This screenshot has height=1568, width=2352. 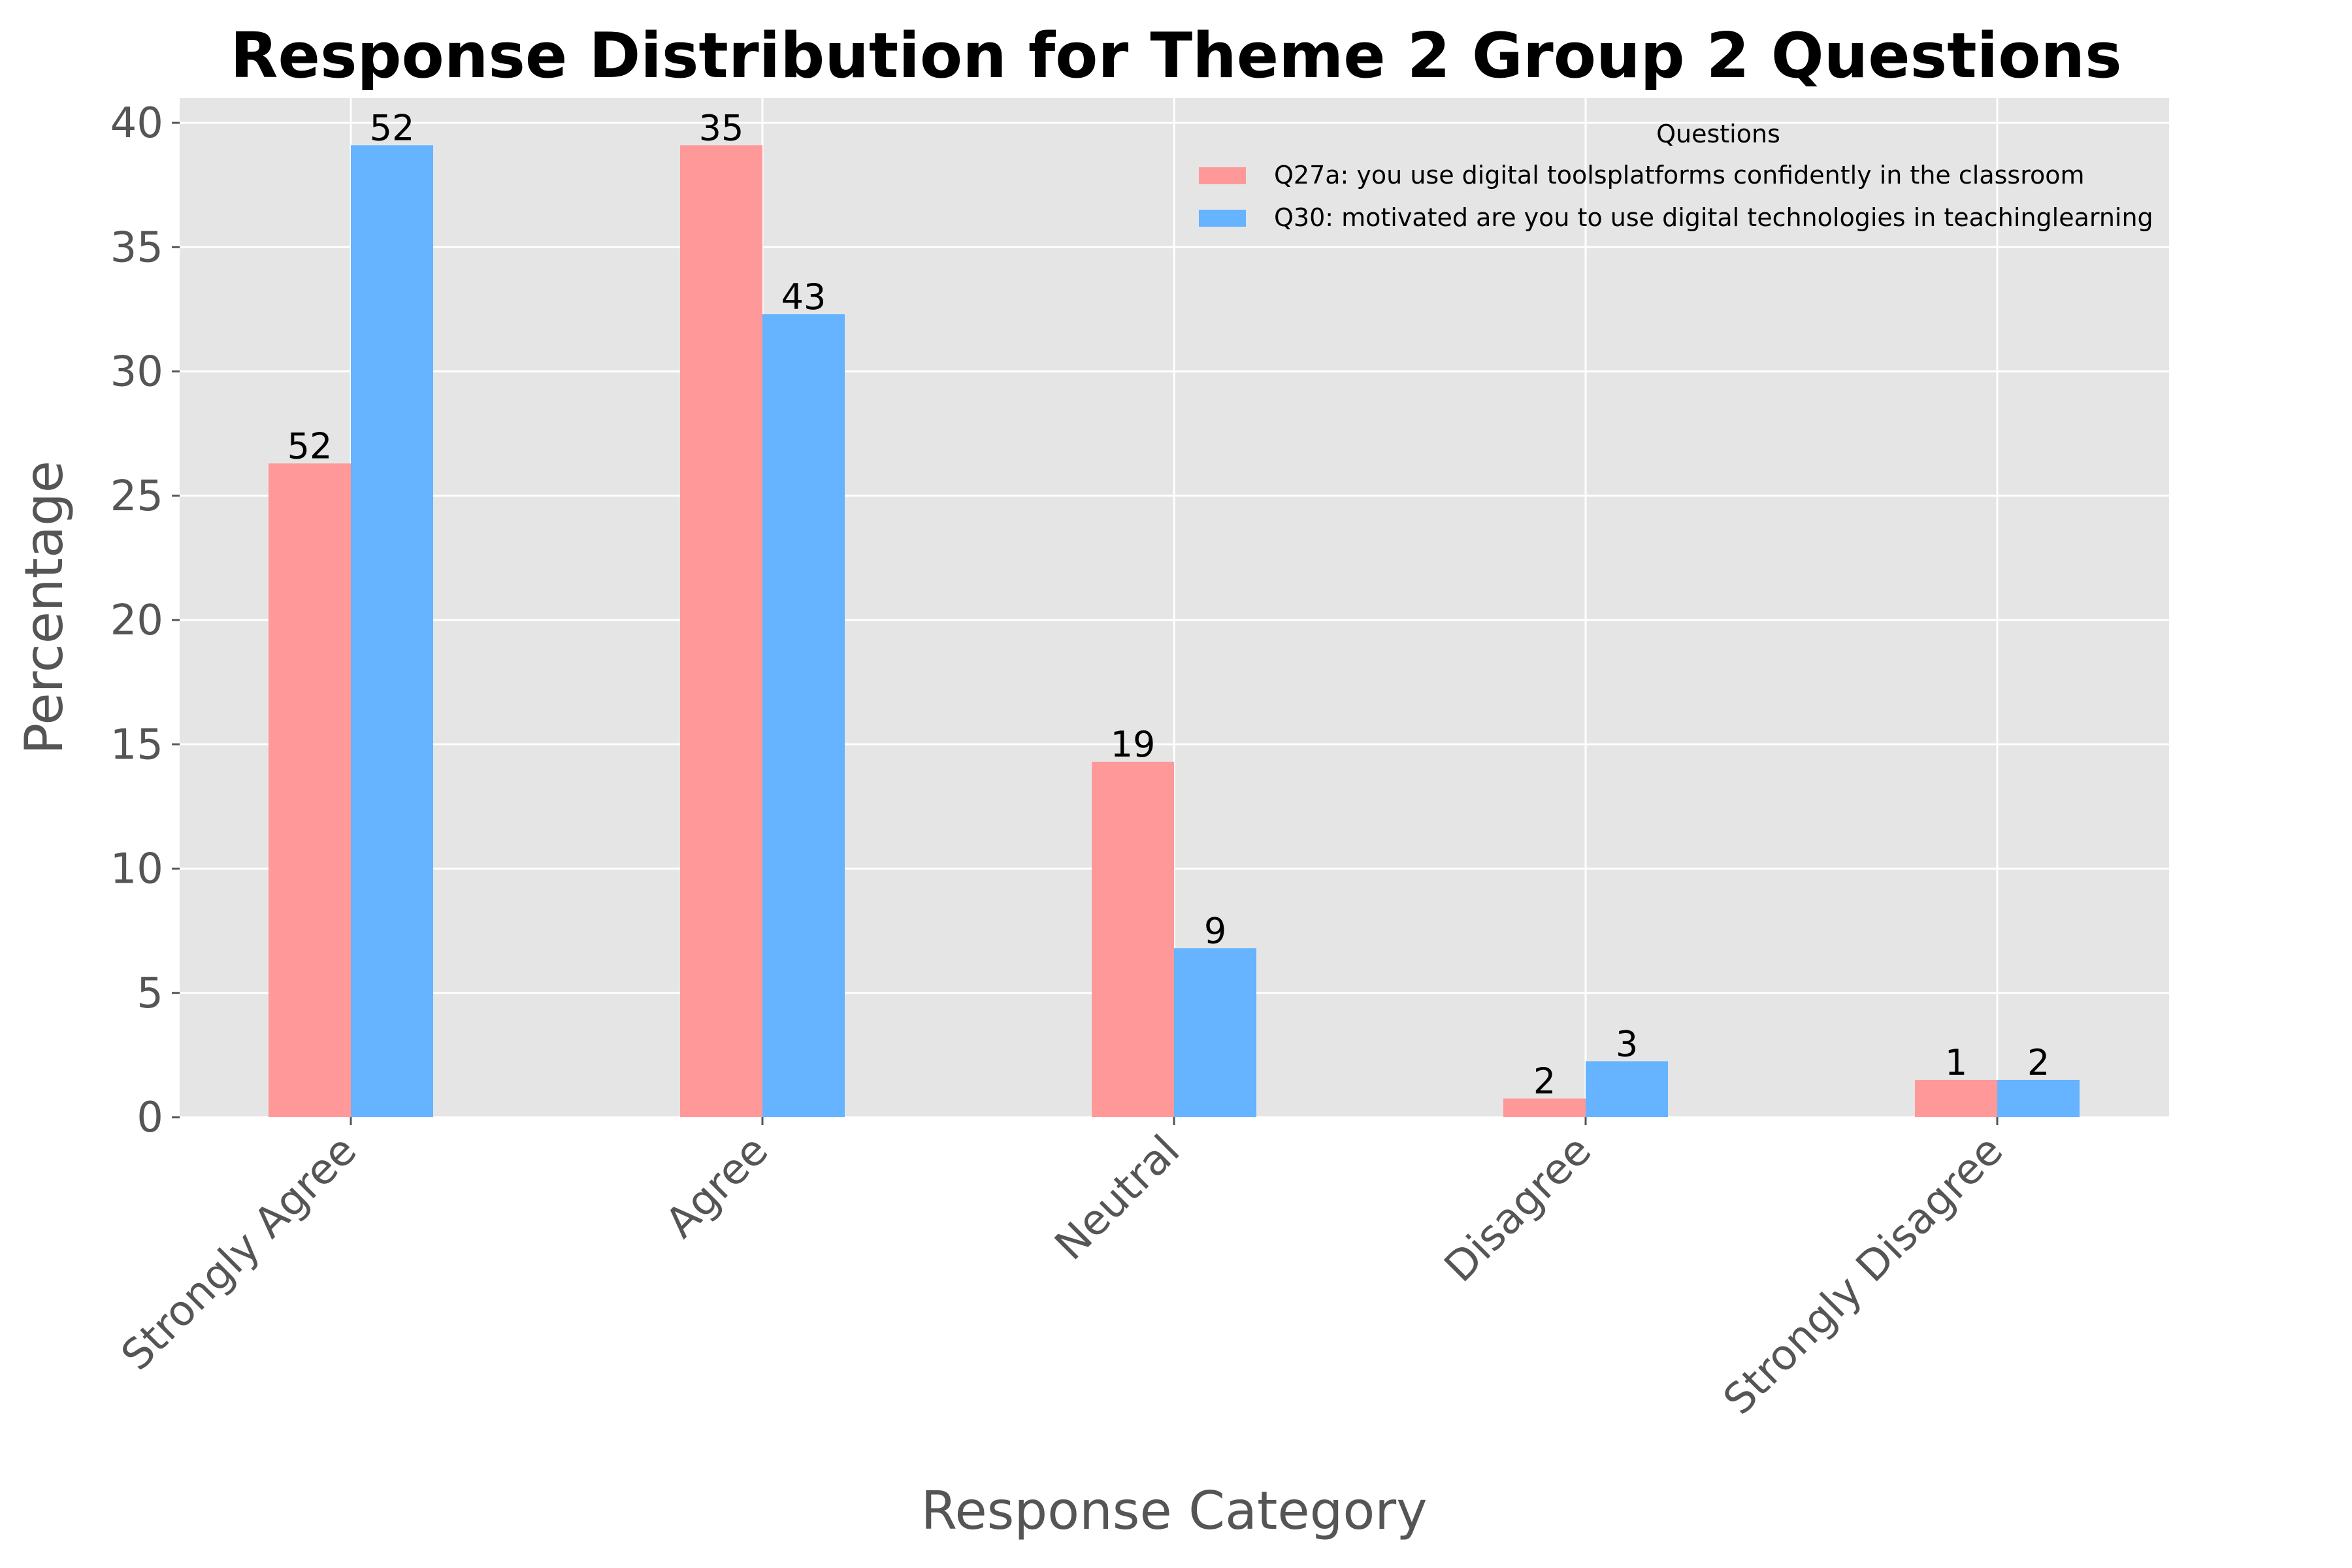 I want to click on y-tick-label: 40, so click(x=136, y=123).